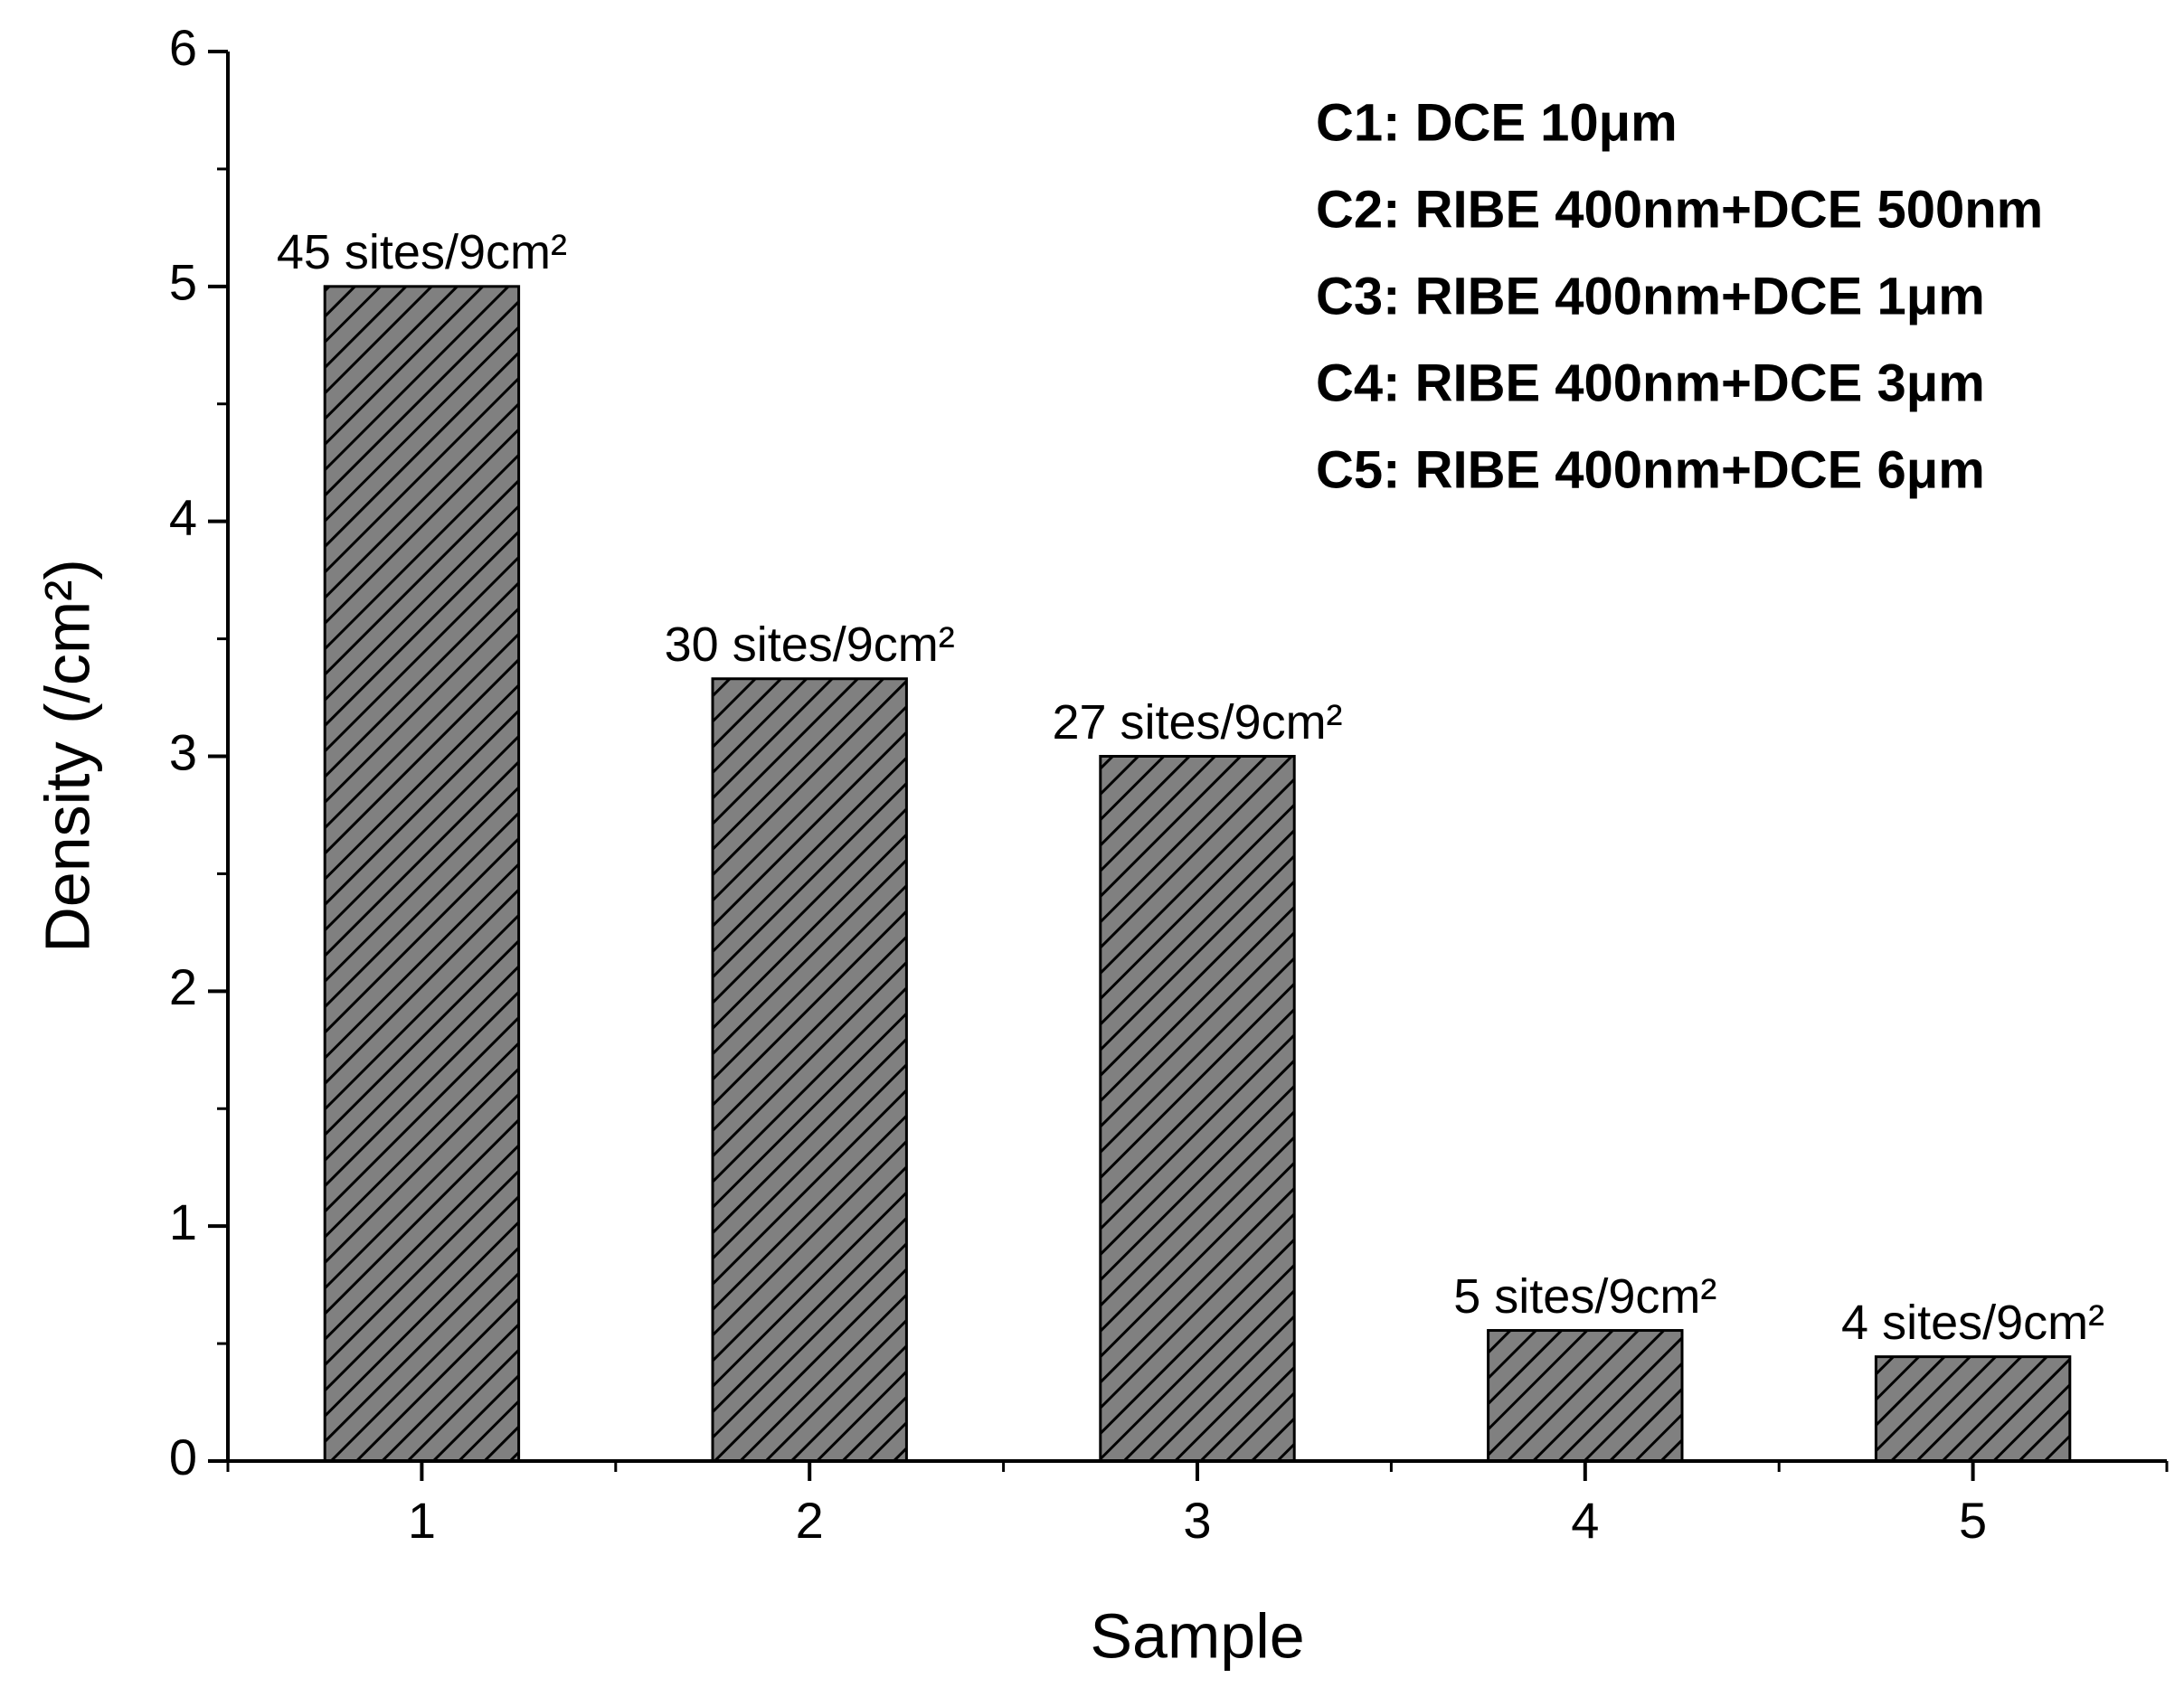 The width and height of the screenshot is (2184, 1697). I want to click on y-tick-label: 6, so click(183, 48).